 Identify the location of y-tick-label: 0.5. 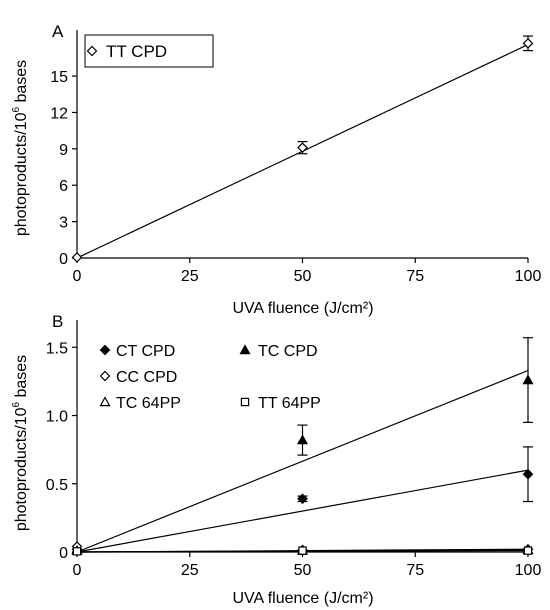
(57, 485).